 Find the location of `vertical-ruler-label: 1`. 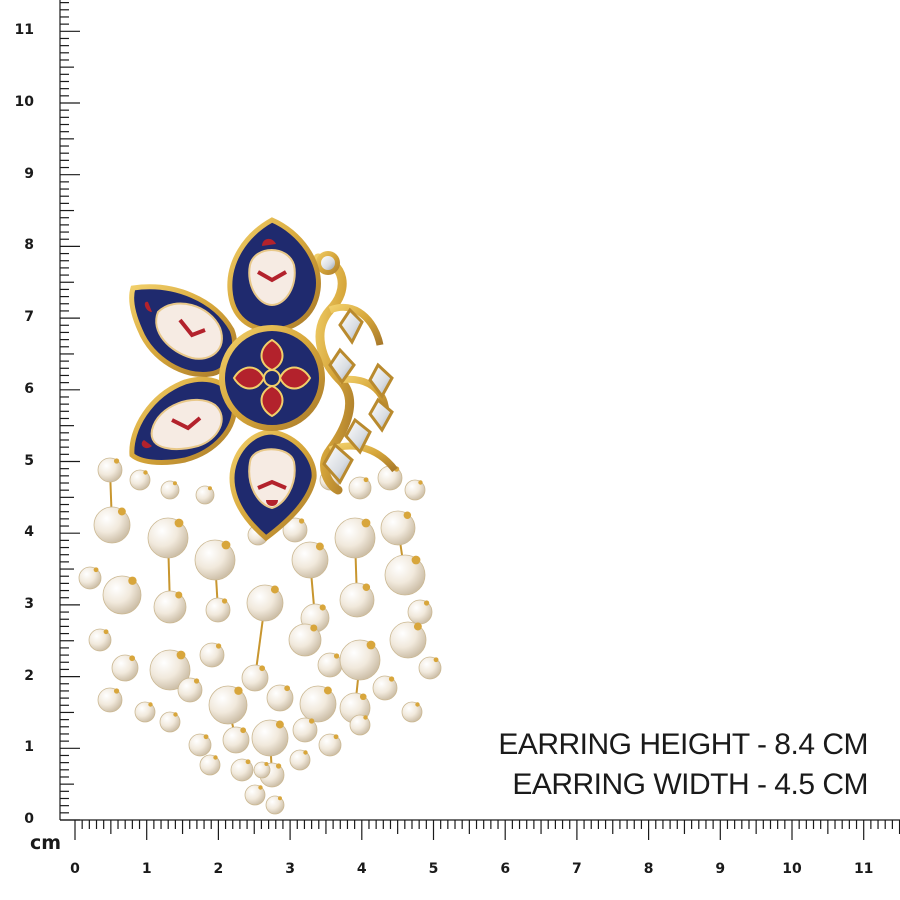

vertical-ruler-label: 1 is located at coordinates (29, 747).